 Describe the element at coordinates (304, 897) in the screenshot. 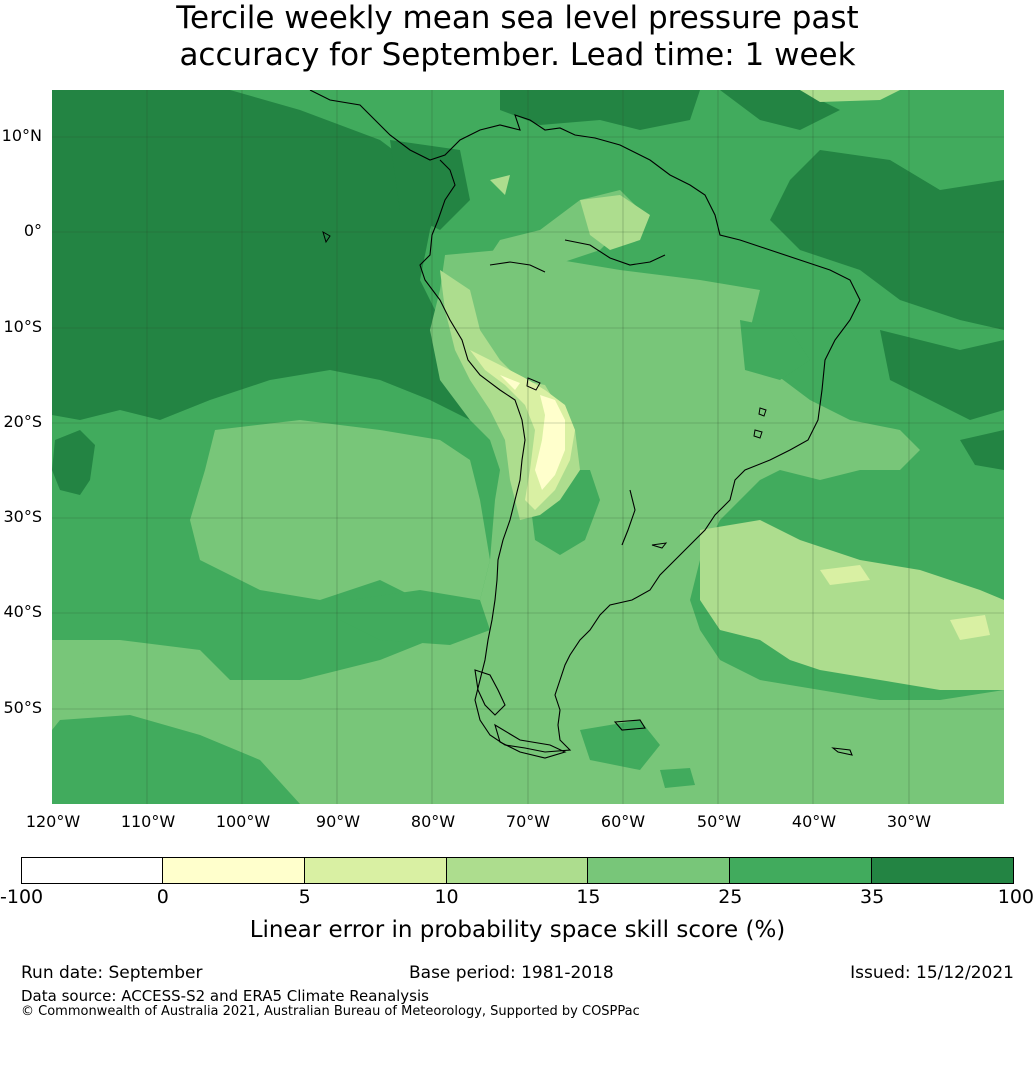

I see `colorbar-tick-label: 5` at that location.